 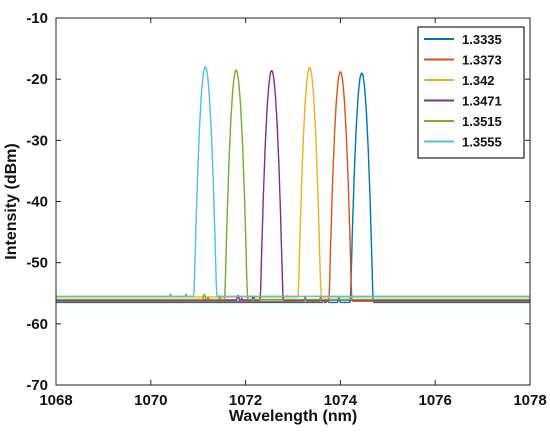 I want to click on legend-label: 1.3471, so click(x=482, y=101).